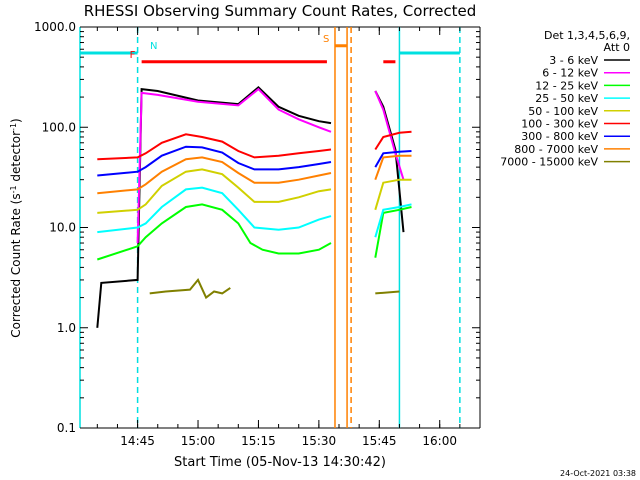 The width and height of the screenshot is (640, 480). I want to click on series-100-300-kev-line, so click(254, 145).